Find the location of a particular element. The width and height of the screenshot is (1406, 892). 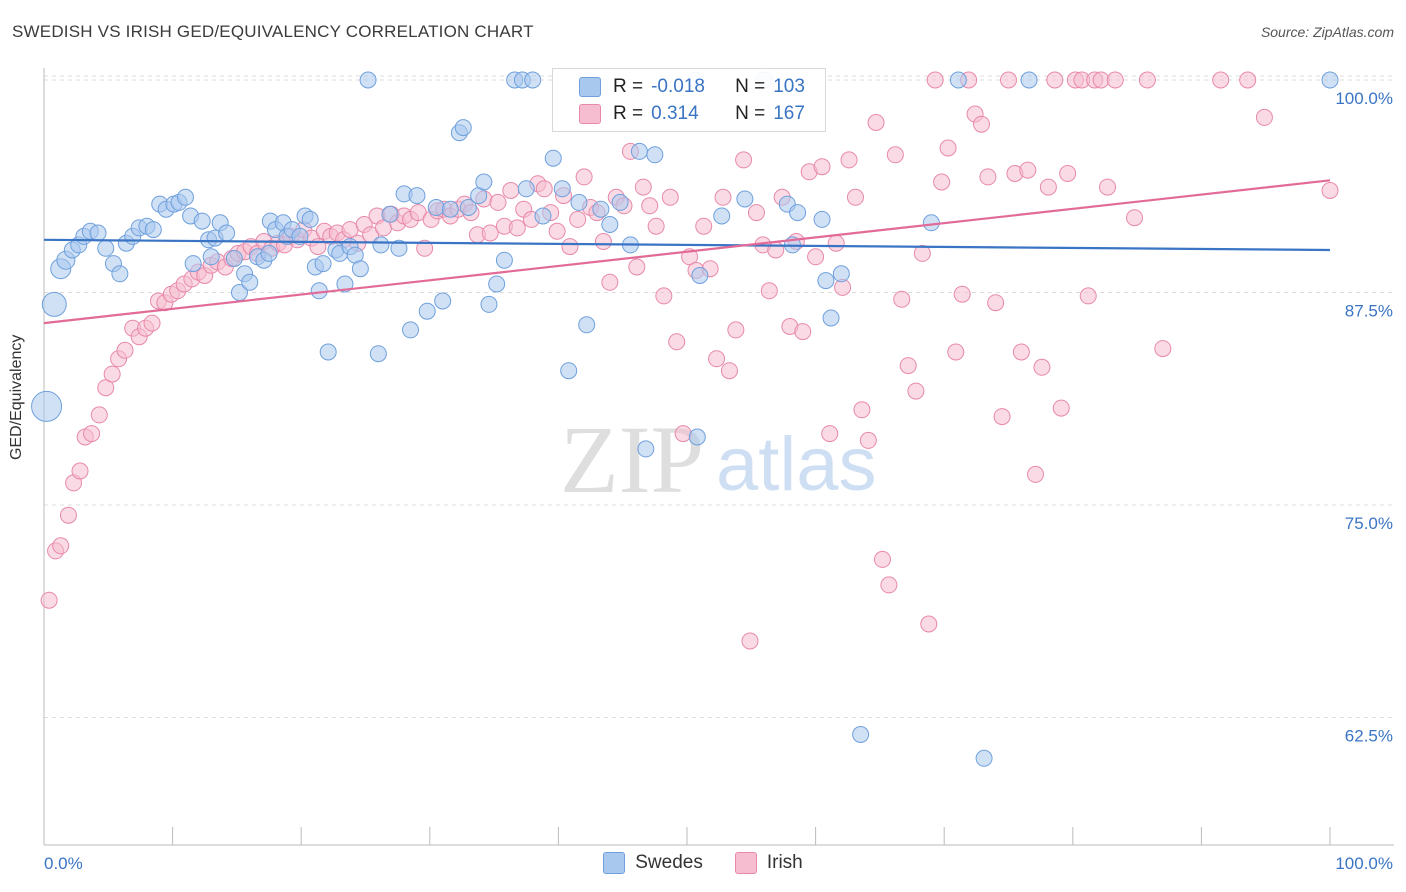

irish-trend-line is located at coordinates (687, 252).